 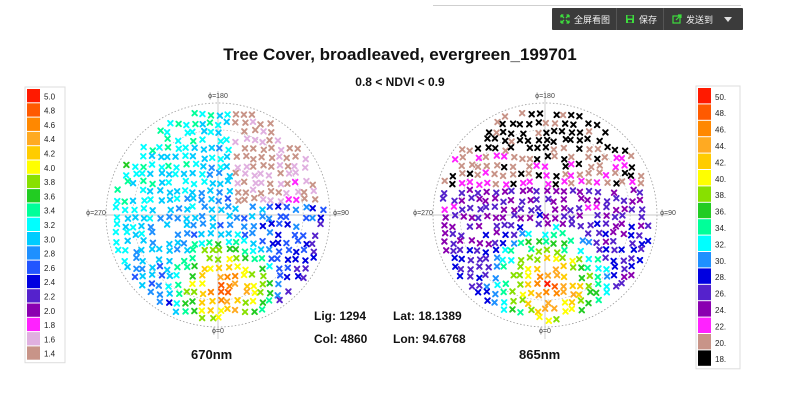 What do you see at coordinates (720, 179) in the screenshot?
I see `legend-label: 40.` at bounding box center [720, 179].